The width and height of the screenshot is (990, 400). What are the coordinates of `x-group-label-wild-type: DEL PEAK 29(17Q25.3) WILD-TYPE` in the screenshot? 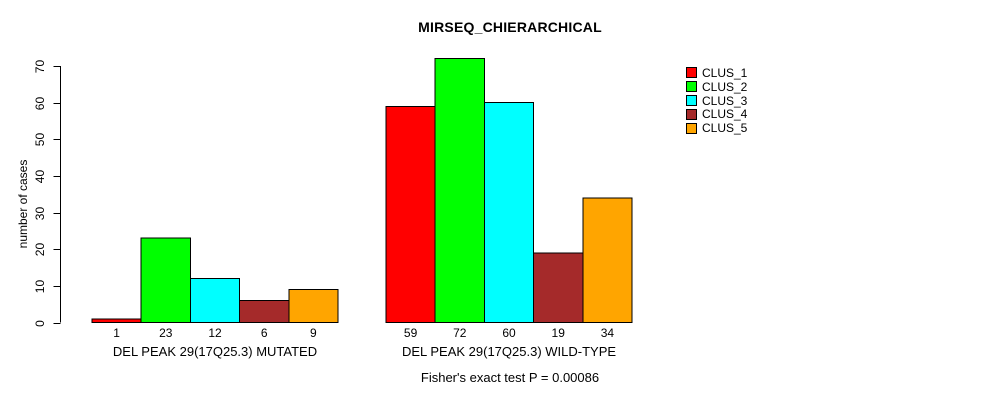 It's located at (509, 351).